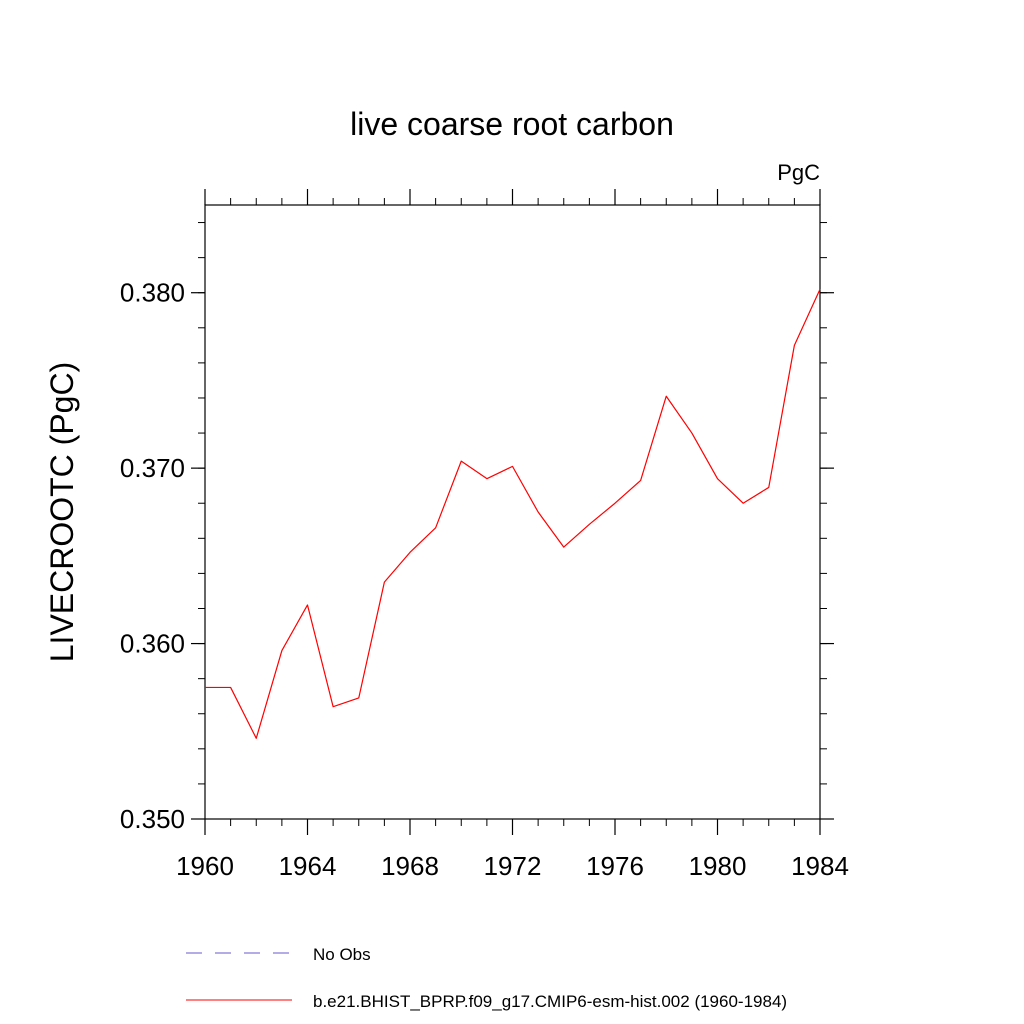 The width and height of the screenshot is (1024, 1024). I want to click on x-tick-label: 1980, so click(718, 866).